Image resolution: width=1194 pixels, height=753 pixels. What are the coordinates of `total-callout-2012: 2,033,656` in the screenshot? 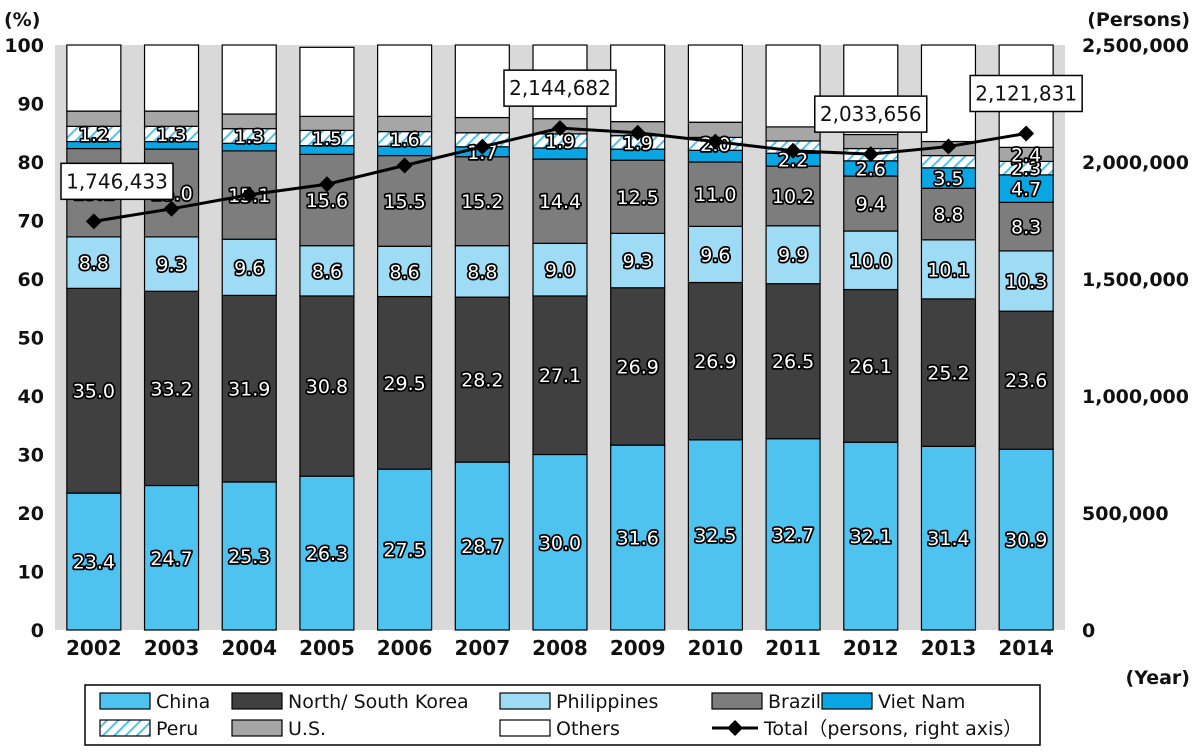 It's located at (871, 114).